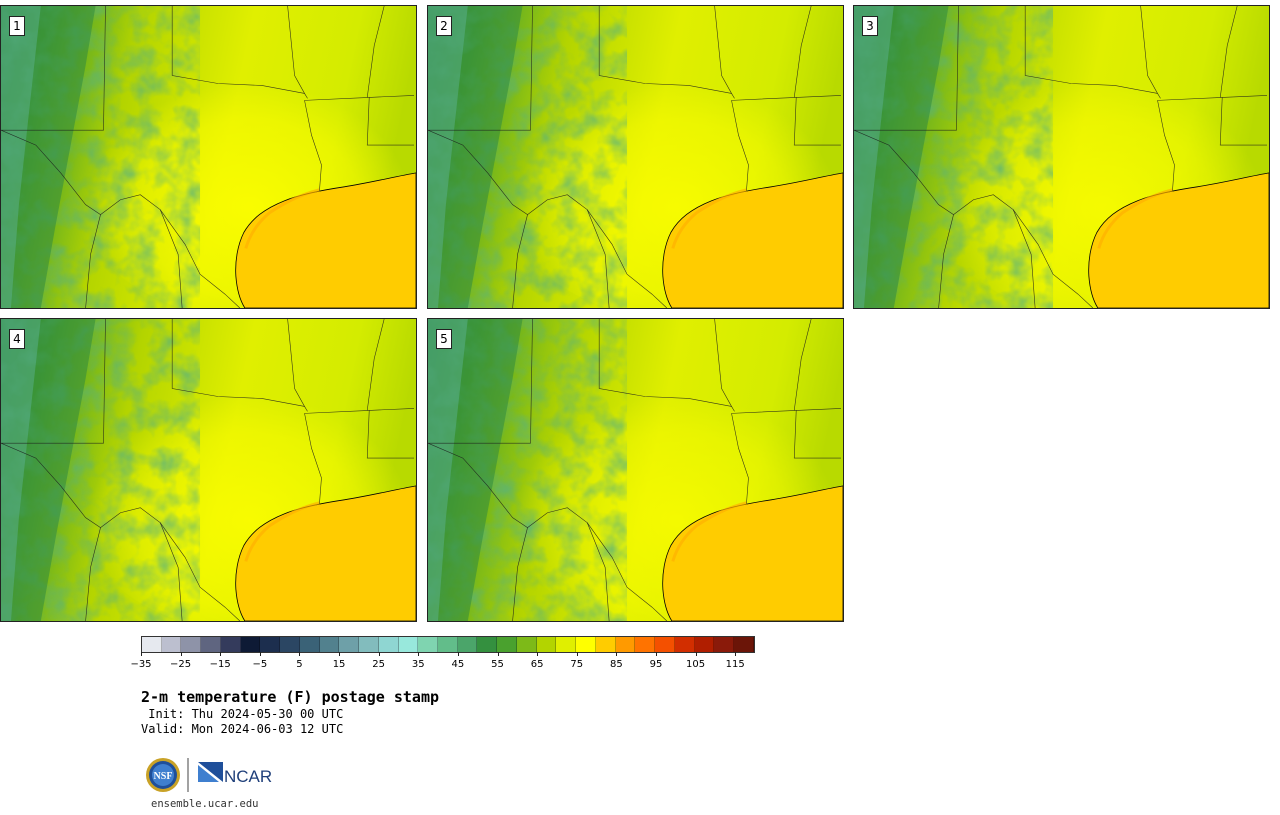 The image size is (1280, 815). Describe the element at coordinates (577, 664) in the screenshot. I see `colorbar-tick-label: 75` at that location.